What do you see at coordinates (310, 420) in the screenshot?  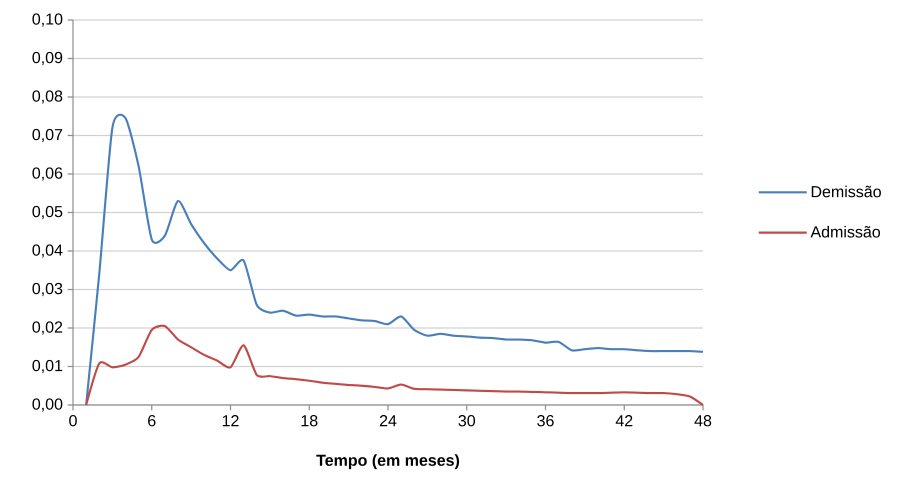 I see `x-tick-label: 18` at bounding box center [310, 420].